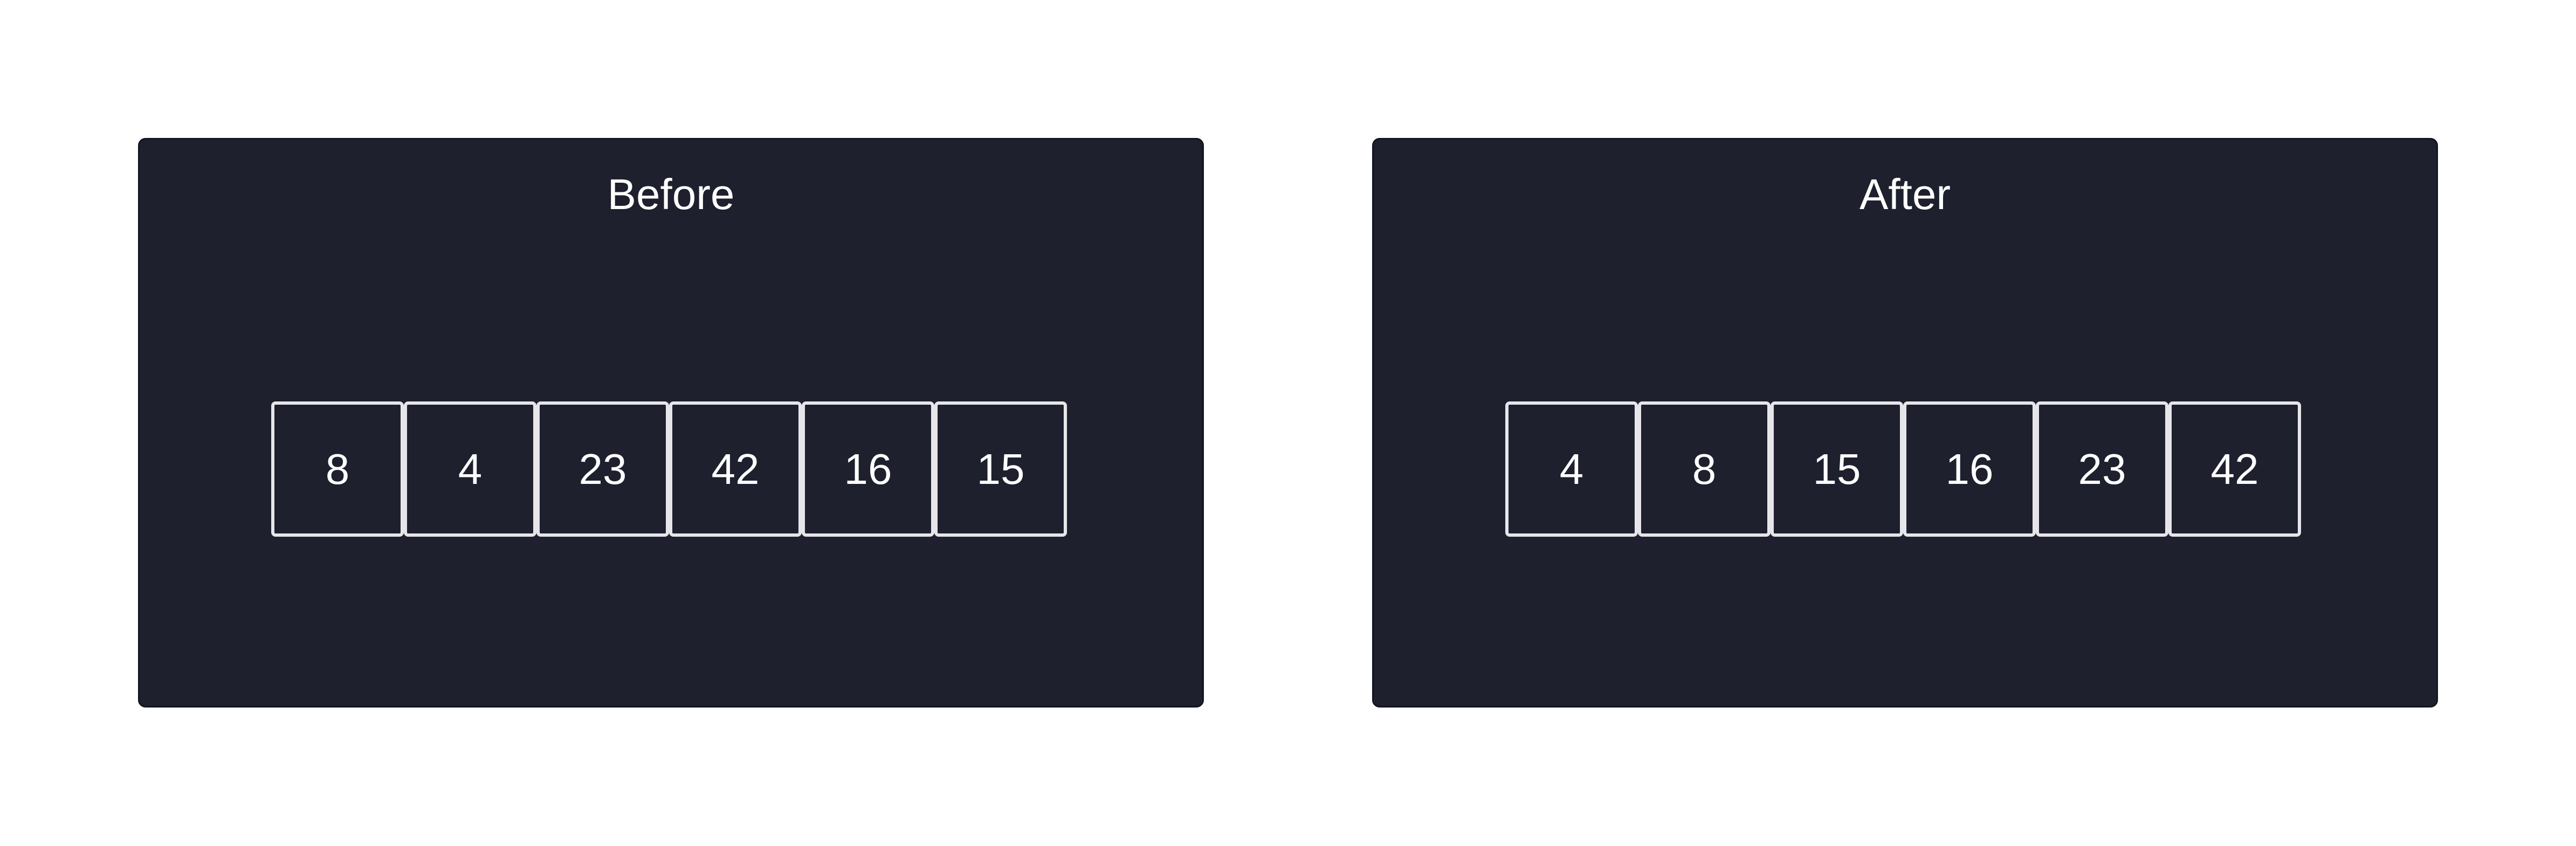 The image size is (2576, 846). I want to click on before-cell-3: 42, so click(735, 469).